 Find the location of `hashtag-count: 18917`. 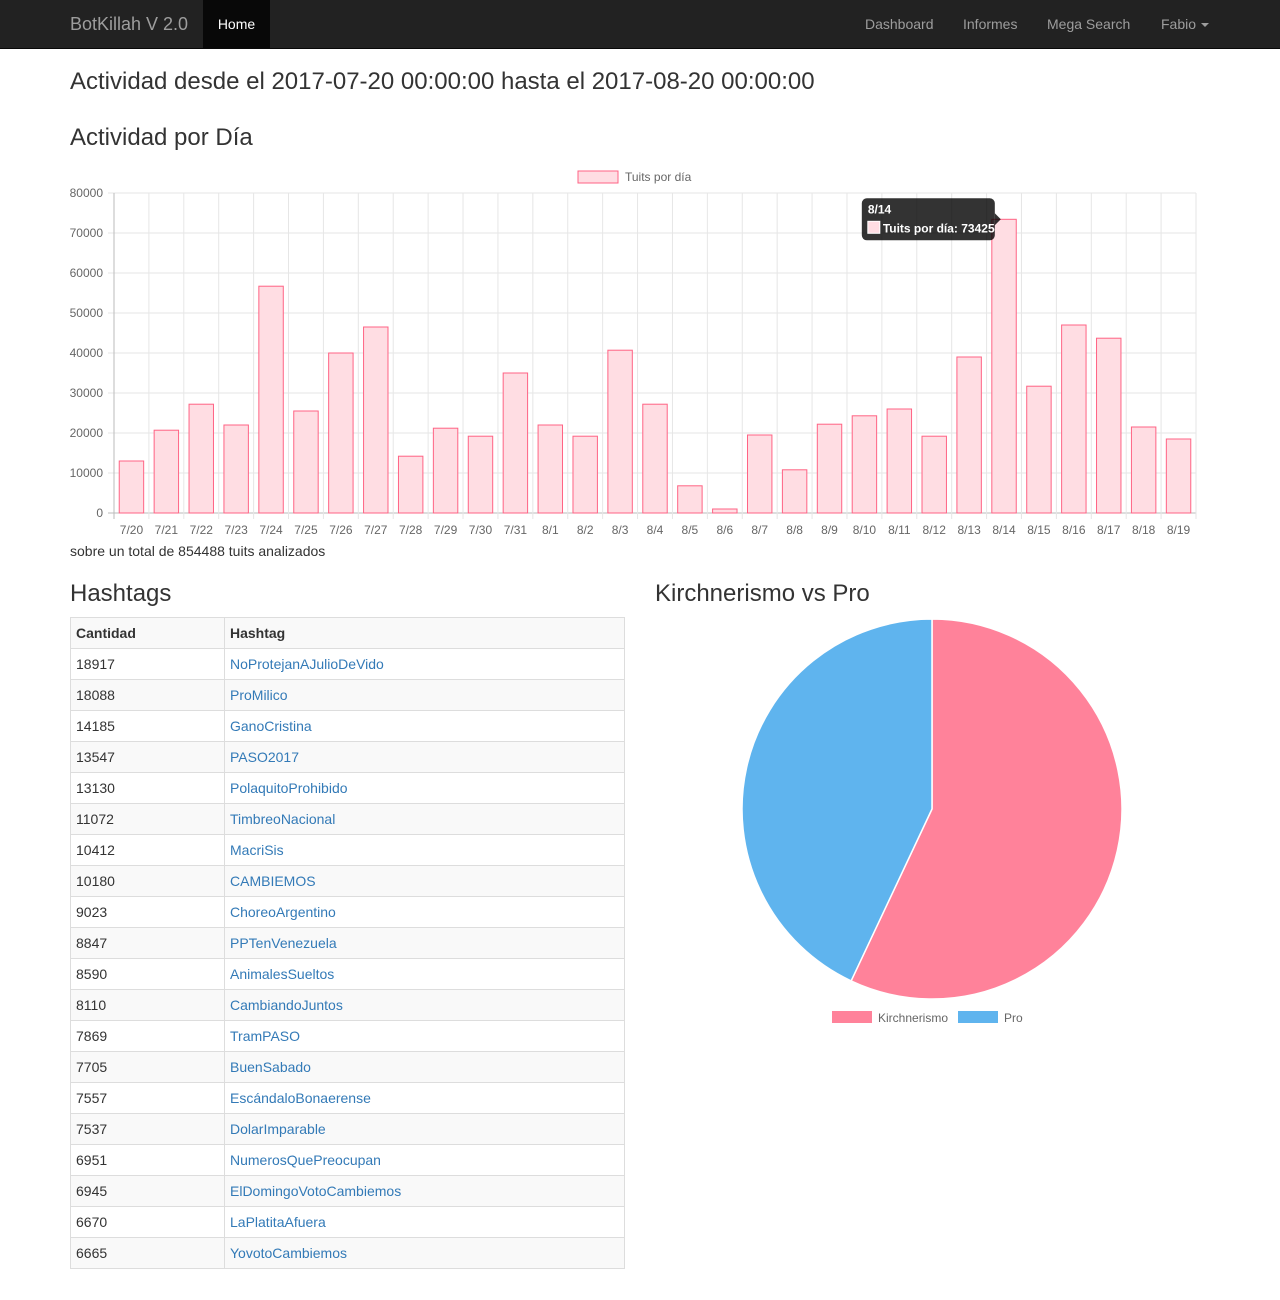

hashtag-count: 18917 is located at coordinates (147, 664).